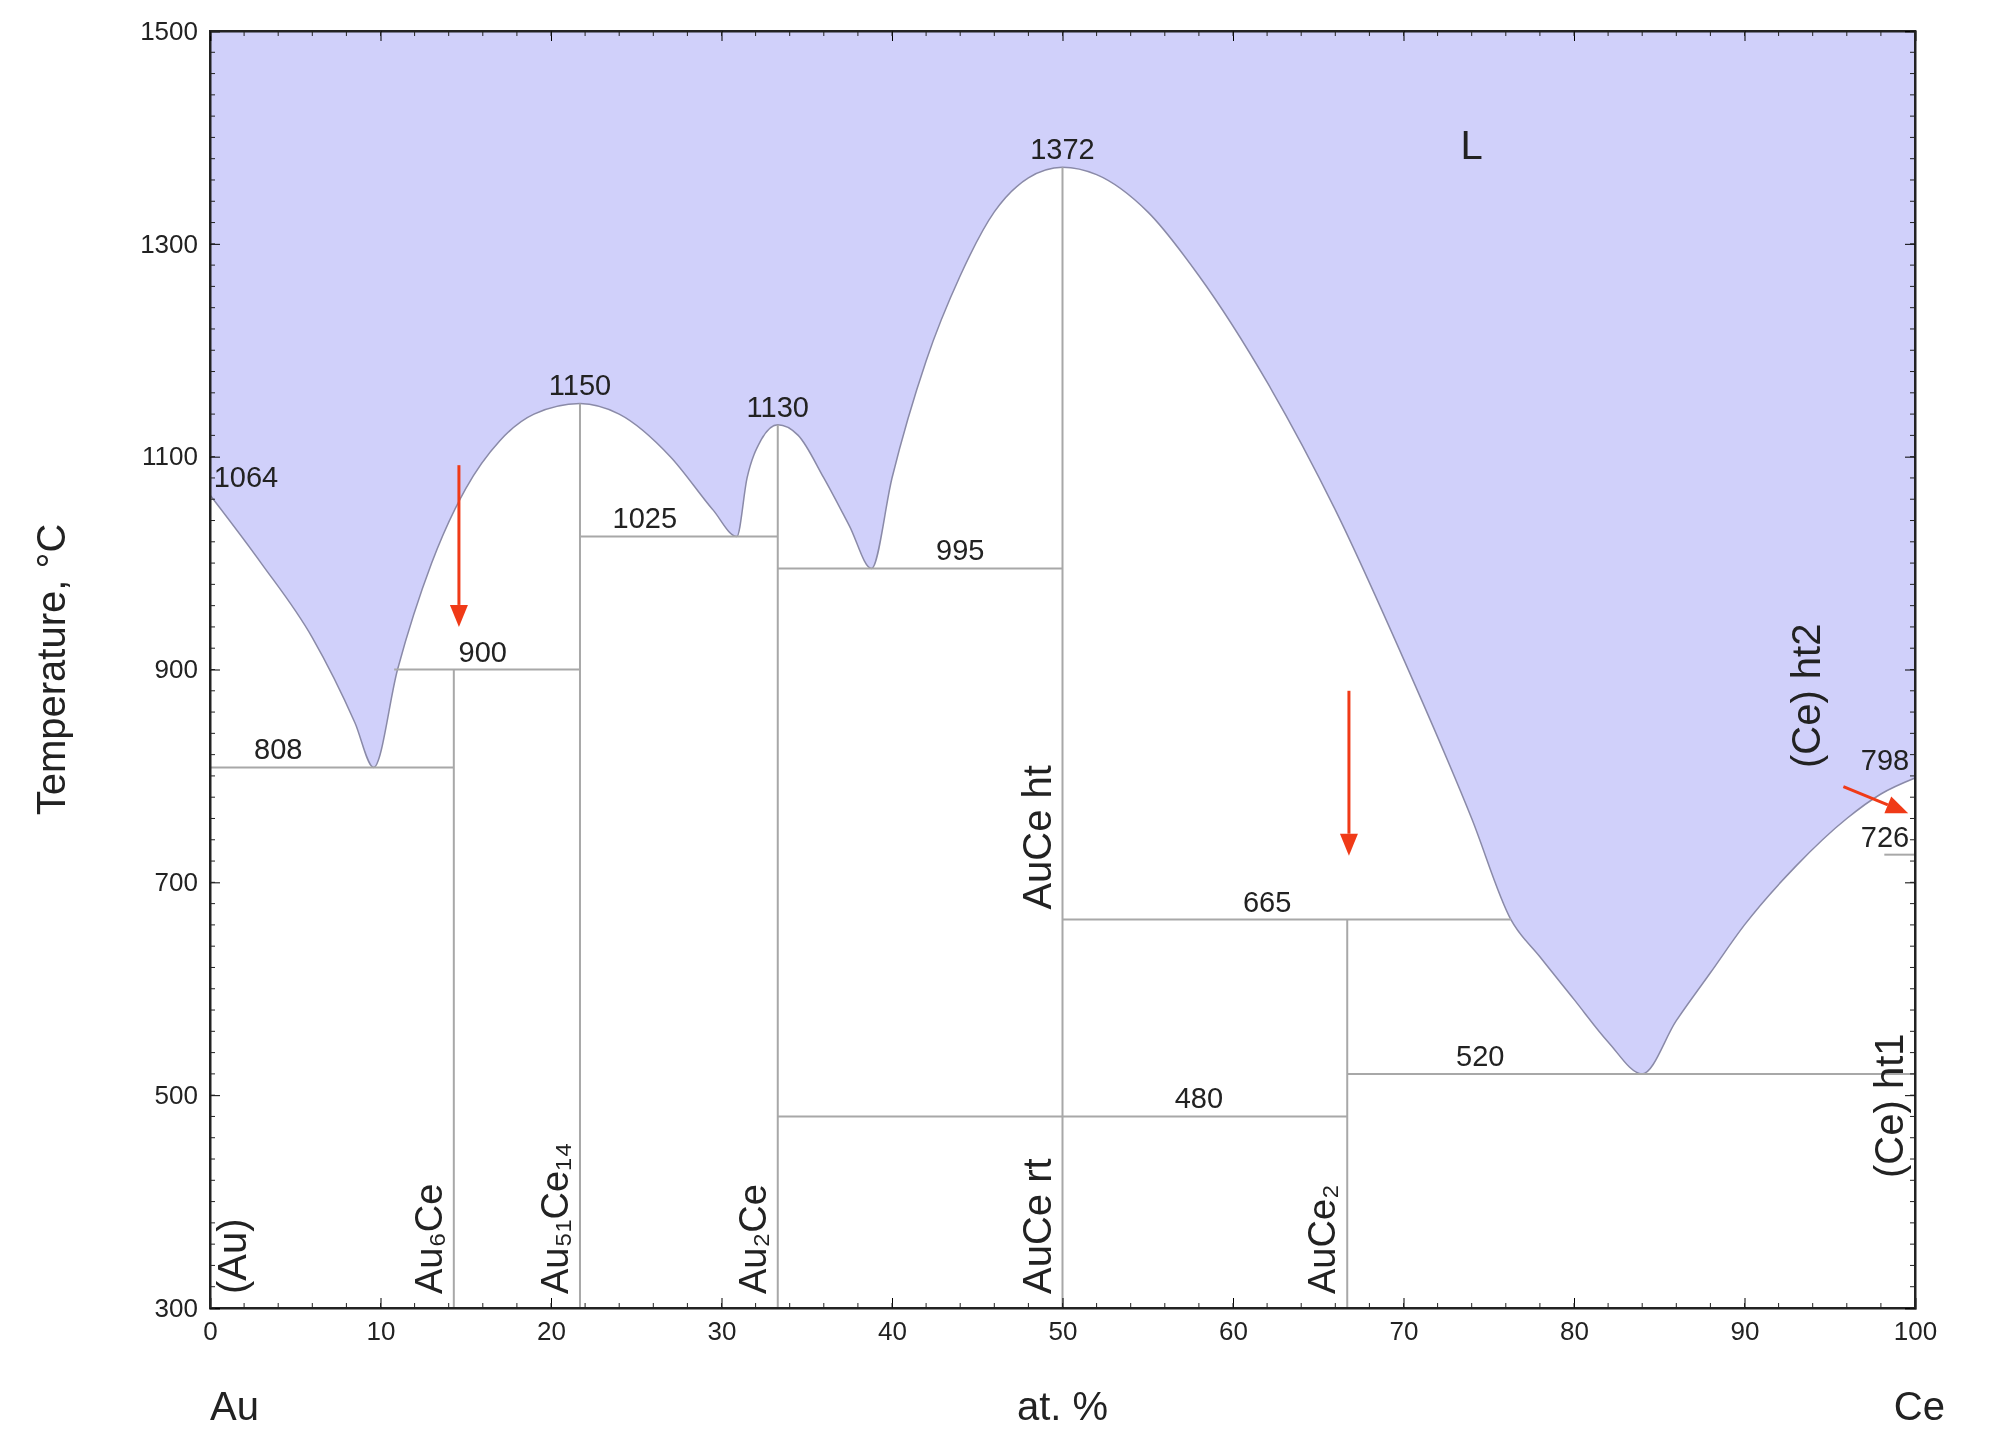  Describe the element at coordinates (1885, 760) in the screenshot. I see `annotation: 798` at that location.